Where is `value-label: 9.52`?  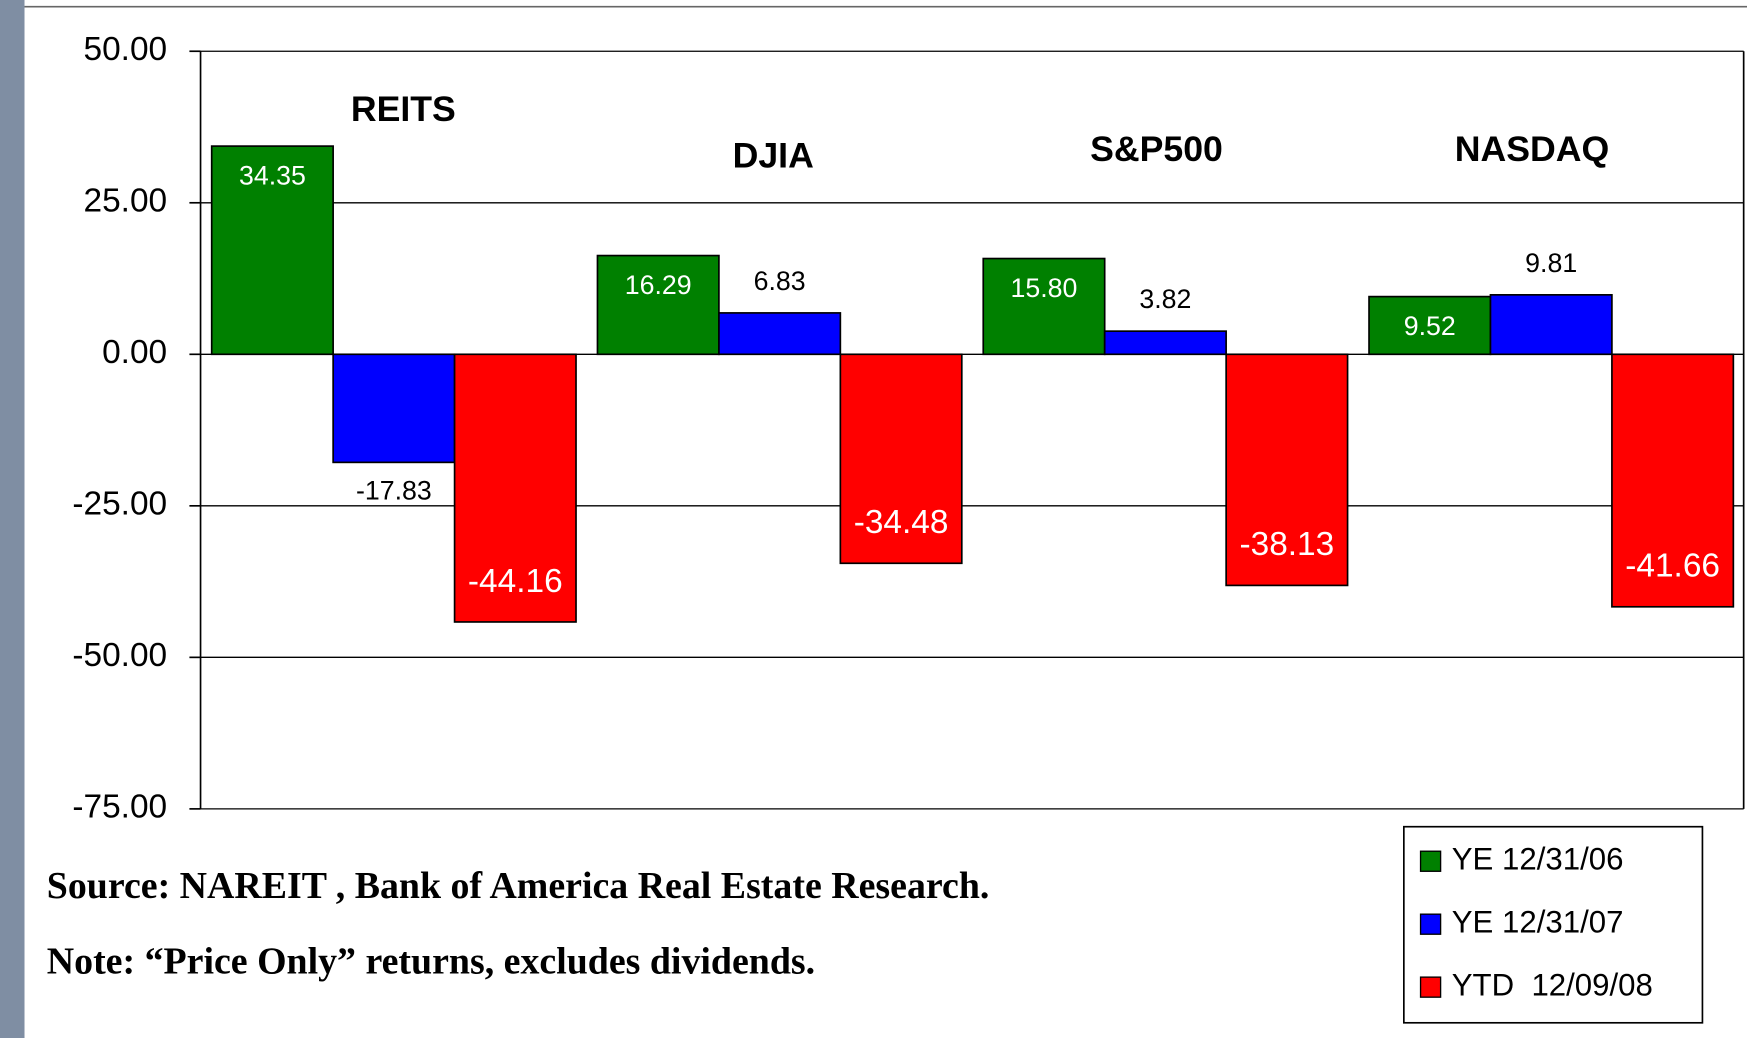 value-label: 9.52 is located at coordinates (1430, 326).